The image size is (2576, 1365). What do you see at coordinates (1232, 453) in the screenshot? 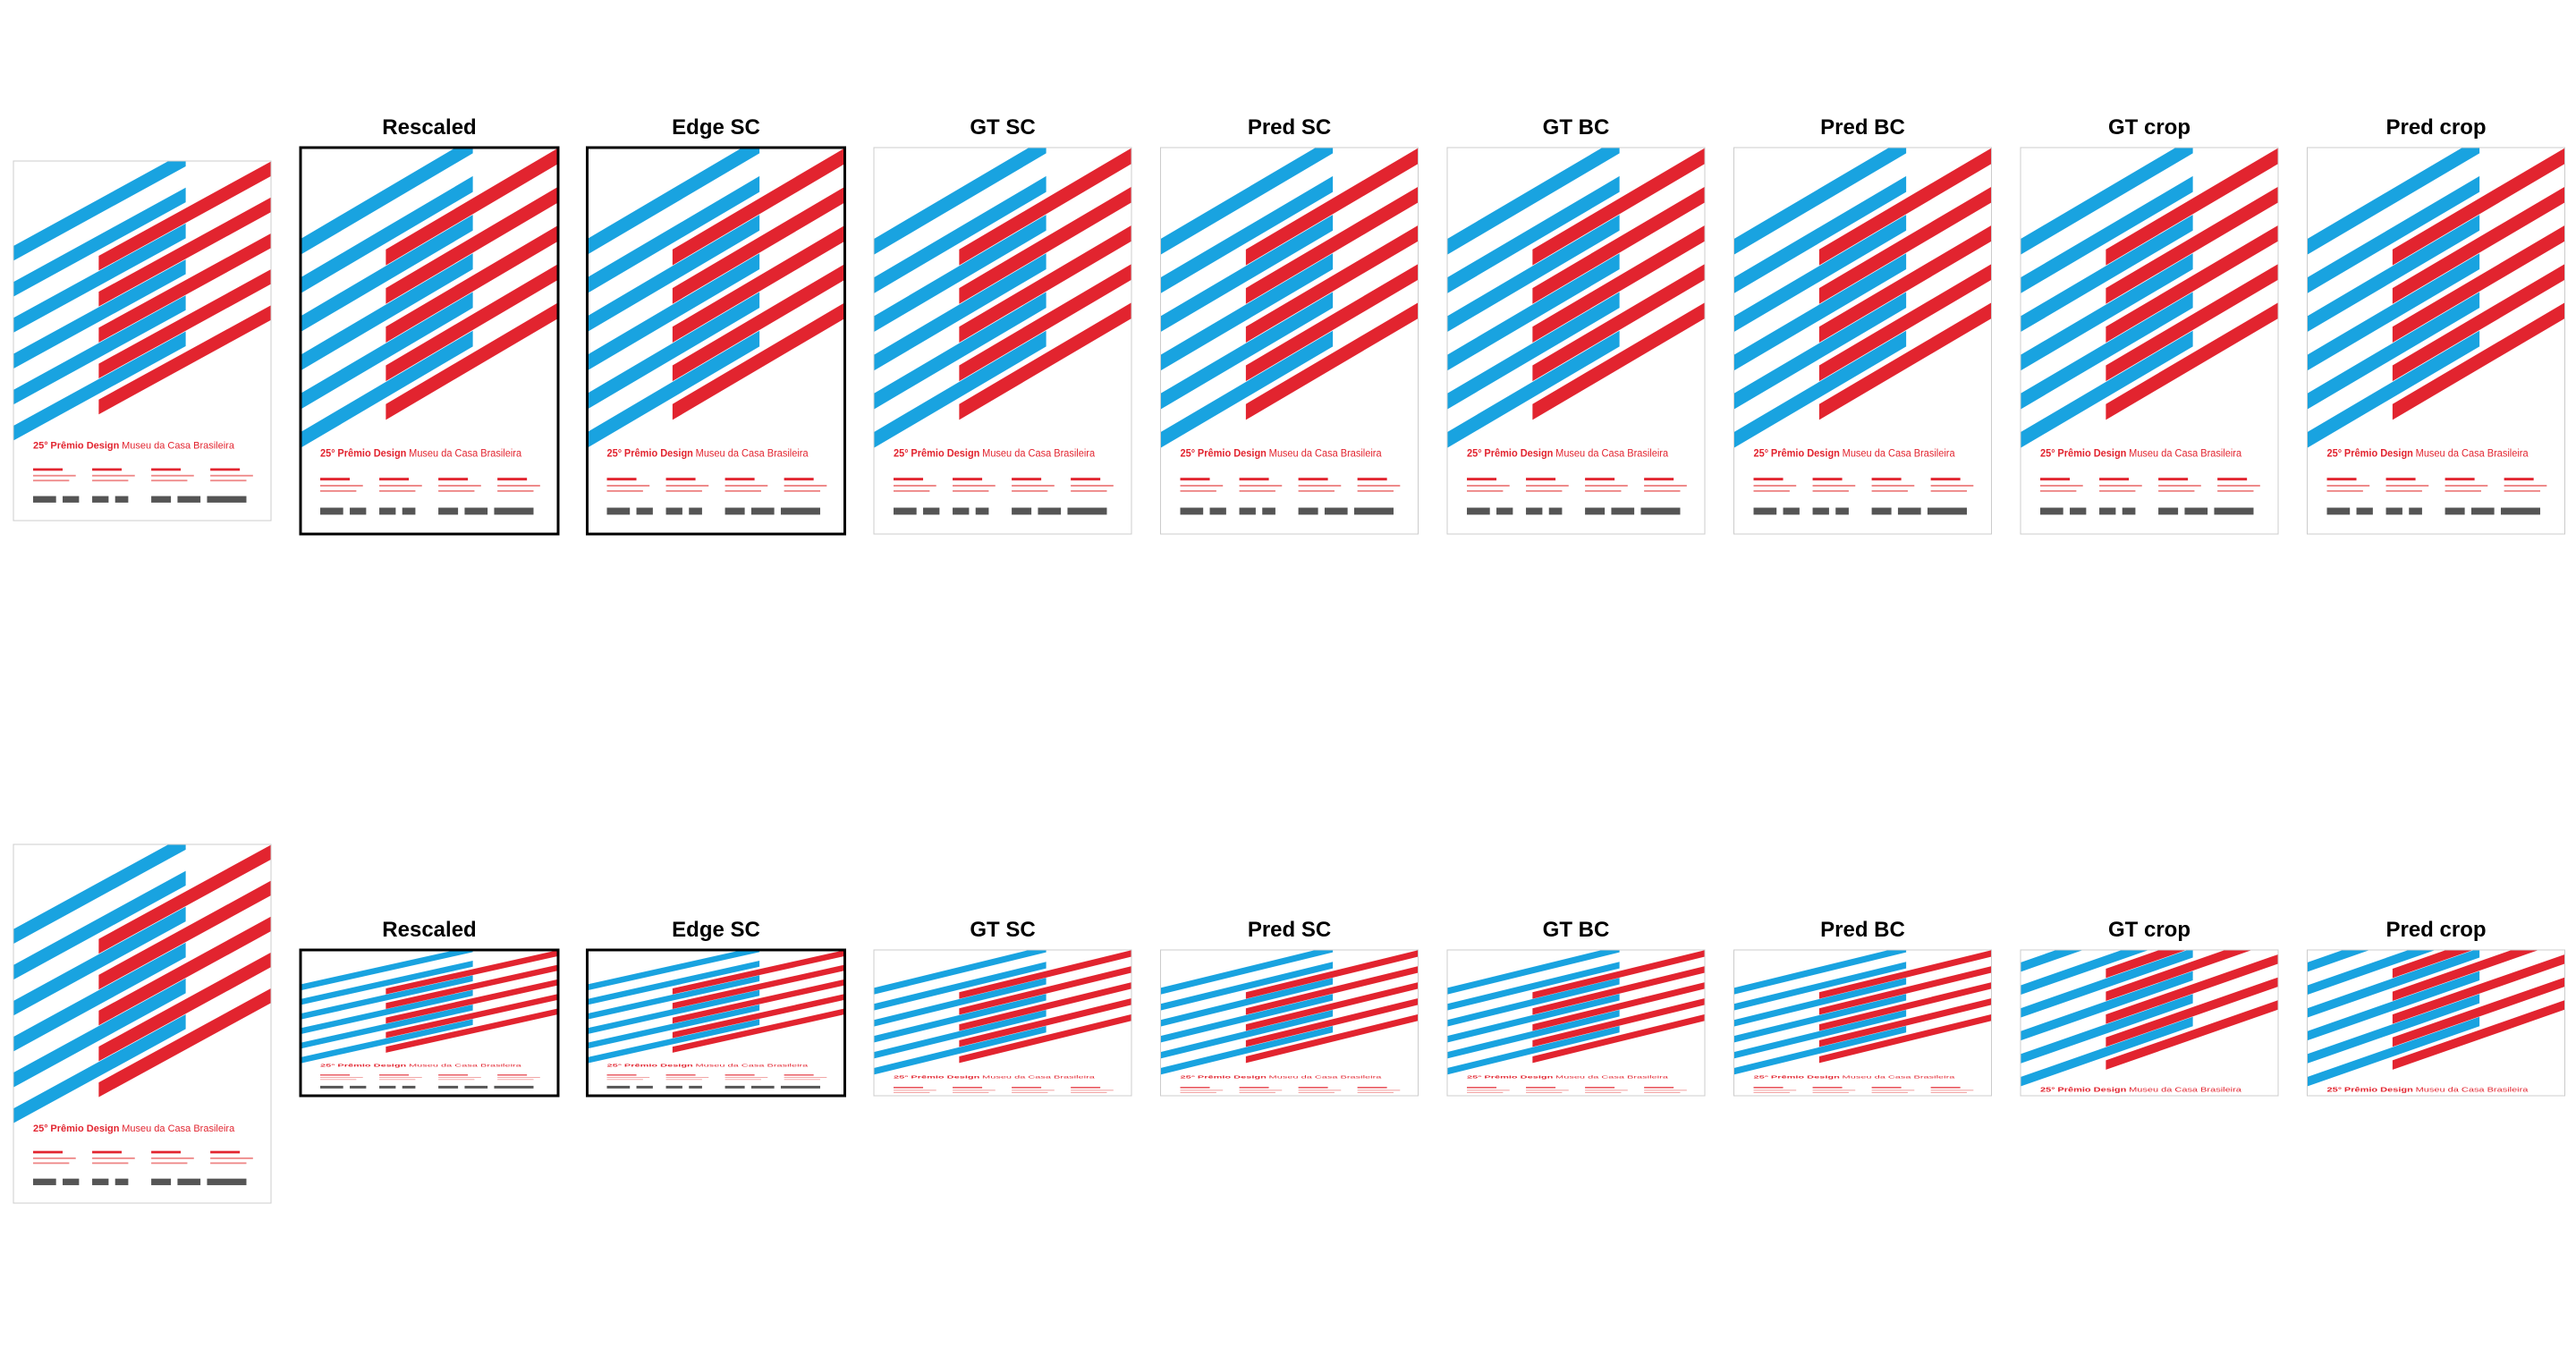
I see `poster-bold: Prêmio Design` at bounding box center [1232, 453].